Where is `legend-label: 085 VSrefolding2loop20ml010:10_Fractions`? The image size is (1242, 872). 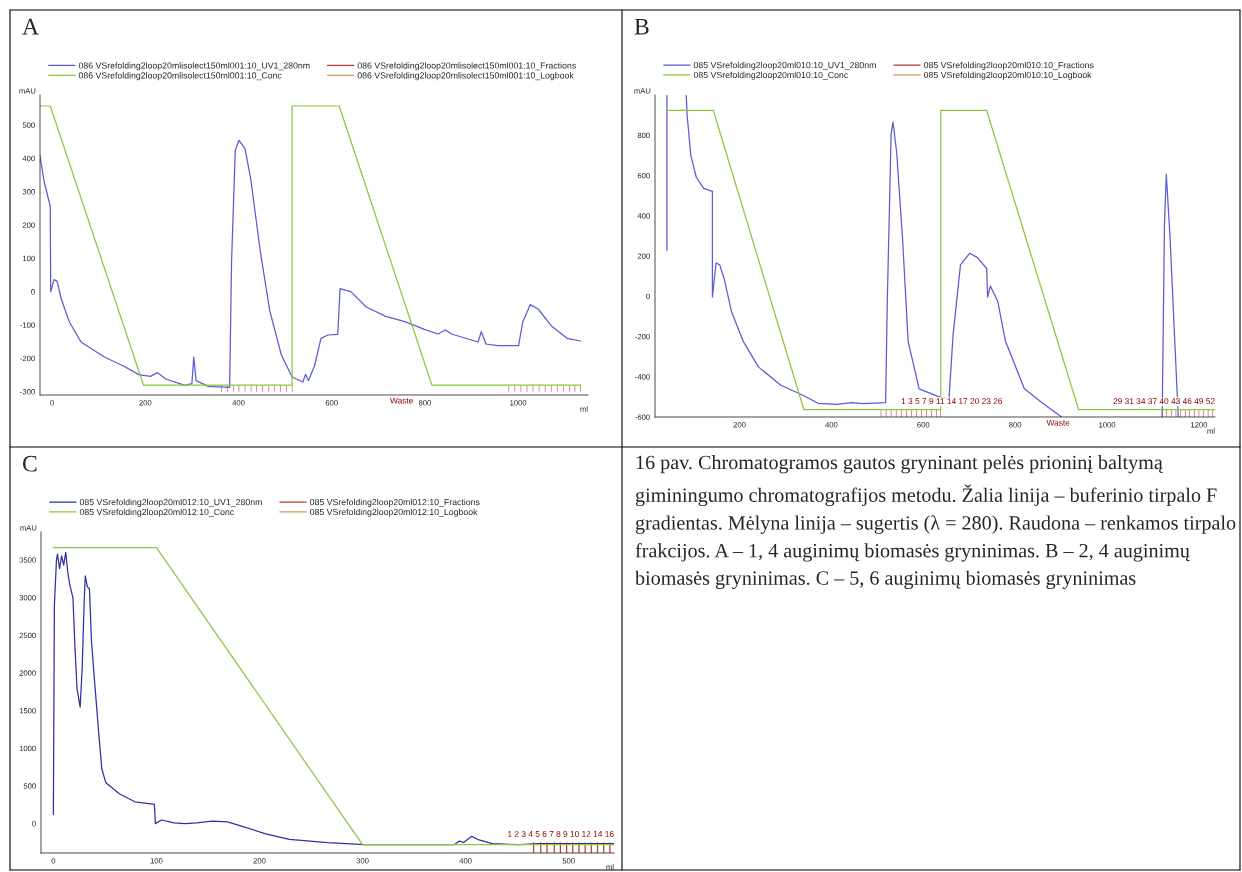 legend-label: 085 VSrefolding2loop20ml010:10_Fractions is located at coordinates (1008, 65).